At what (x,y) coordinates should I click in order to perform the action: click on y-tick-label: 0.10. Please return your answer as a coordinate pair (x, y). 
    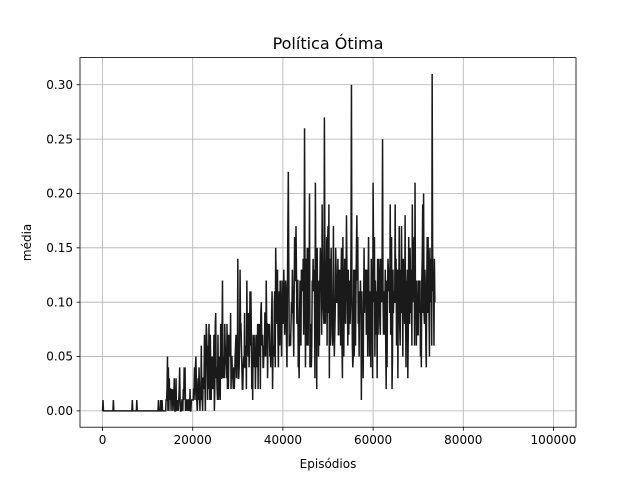
    Looking at the image, I should click on (59, 302).